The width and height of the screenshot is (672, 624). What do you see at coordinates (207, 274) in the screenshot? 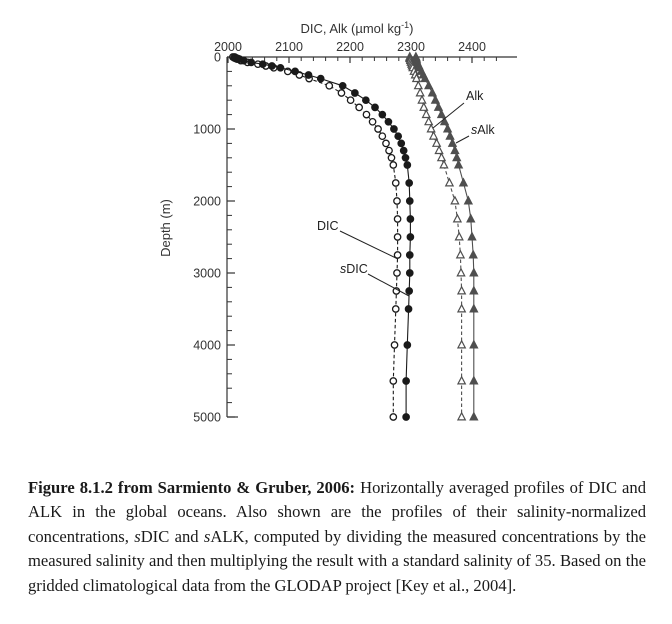
I see `y-tick-label: 3000` at bounding box center [207, 274].